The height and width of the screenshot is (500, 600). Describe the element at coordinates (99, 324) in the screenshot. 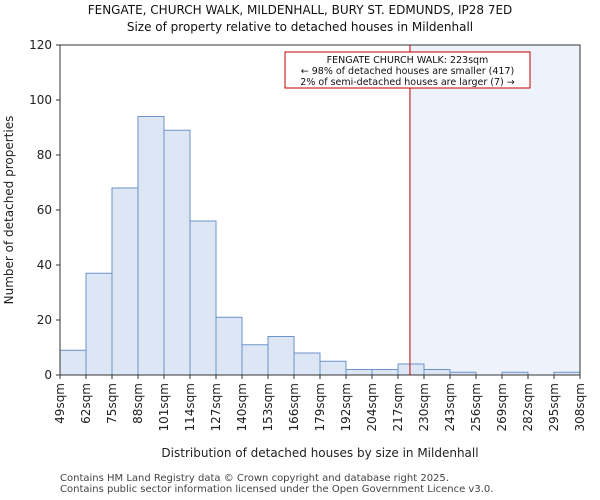

I see `bar-62sqm` at that location.